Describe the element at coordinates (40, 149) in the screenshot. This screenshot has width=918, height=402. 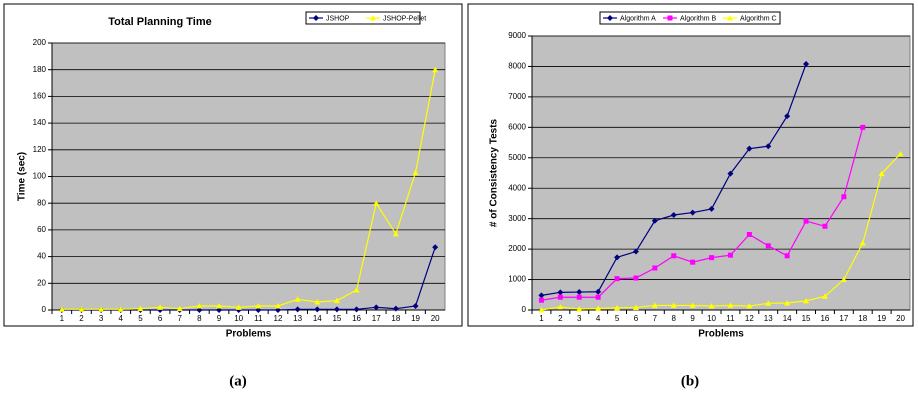
I see `y-tick-label: 120` at that location.